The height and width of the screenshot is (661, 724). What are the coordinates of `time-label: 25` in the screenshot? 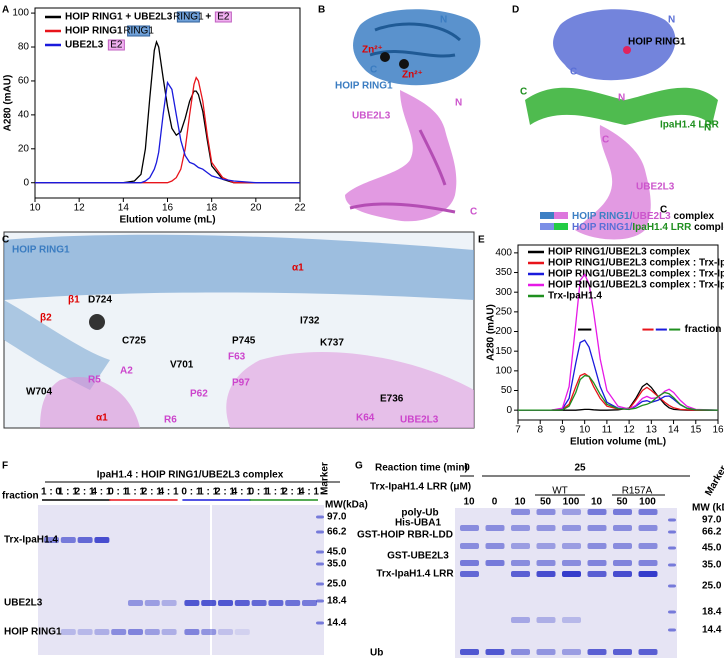 It's located at (580, 468).